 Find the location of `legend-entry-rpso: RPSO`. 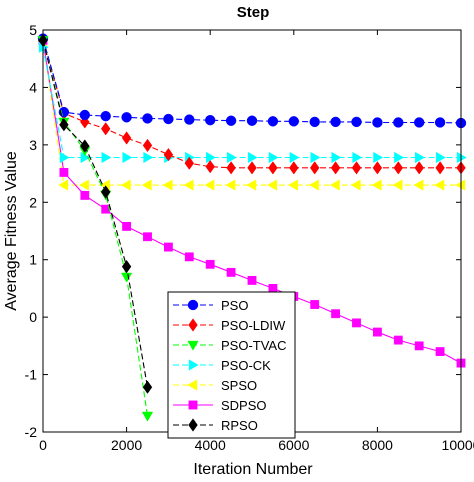

legend-entry-rpso: RPSO is located at coordinates (215, 425).